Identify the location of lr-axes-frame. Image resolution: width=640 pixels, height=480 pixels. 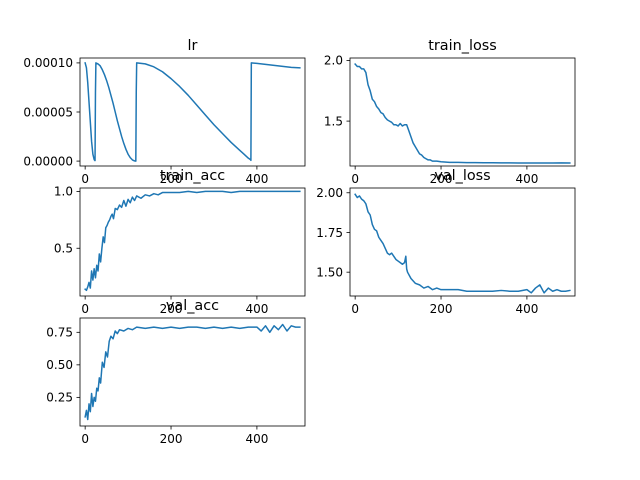
(192, 112).